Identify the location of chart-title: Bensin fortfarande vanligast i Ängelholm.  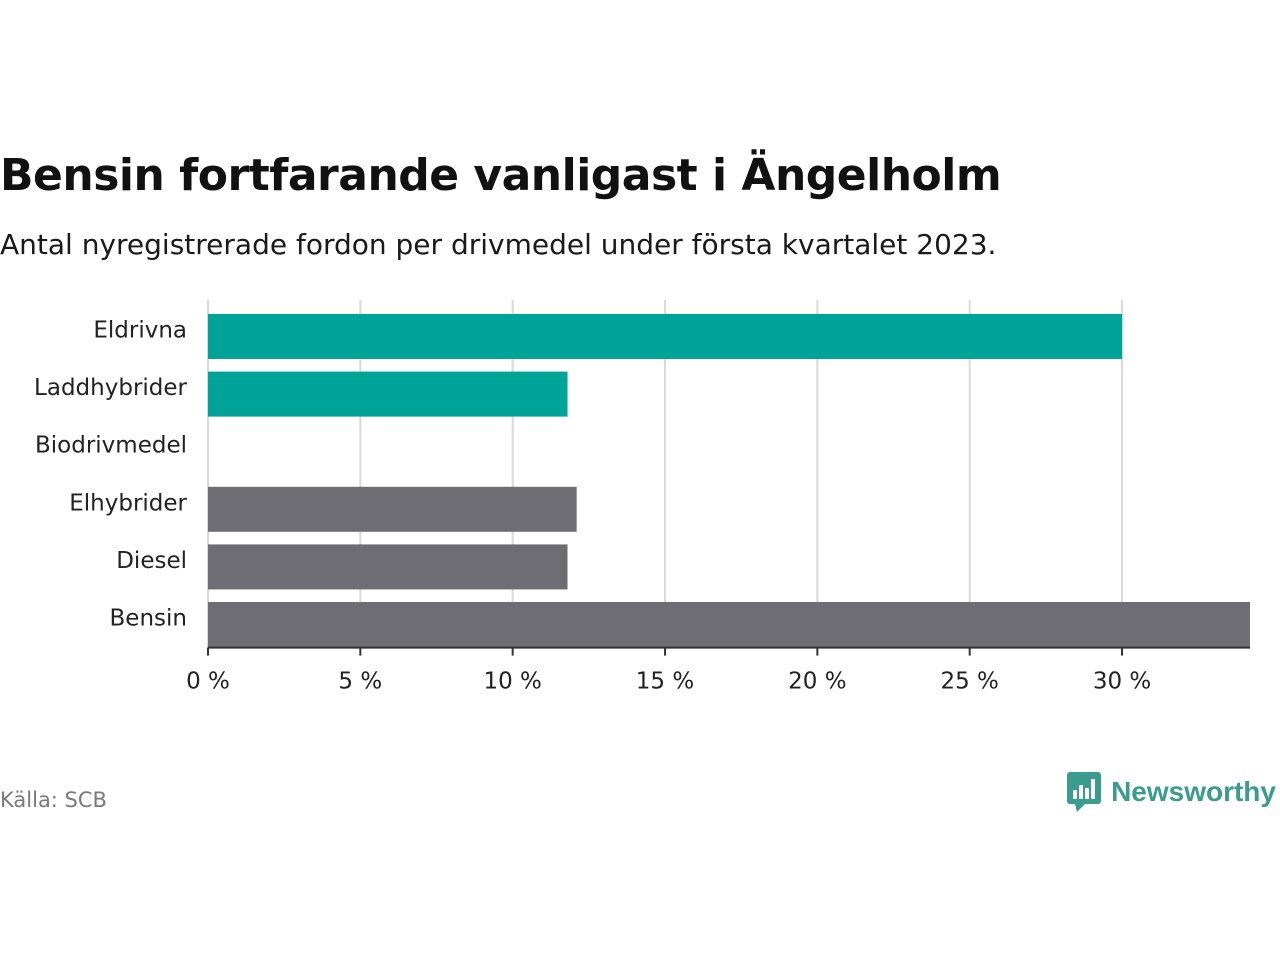
(501, 175).